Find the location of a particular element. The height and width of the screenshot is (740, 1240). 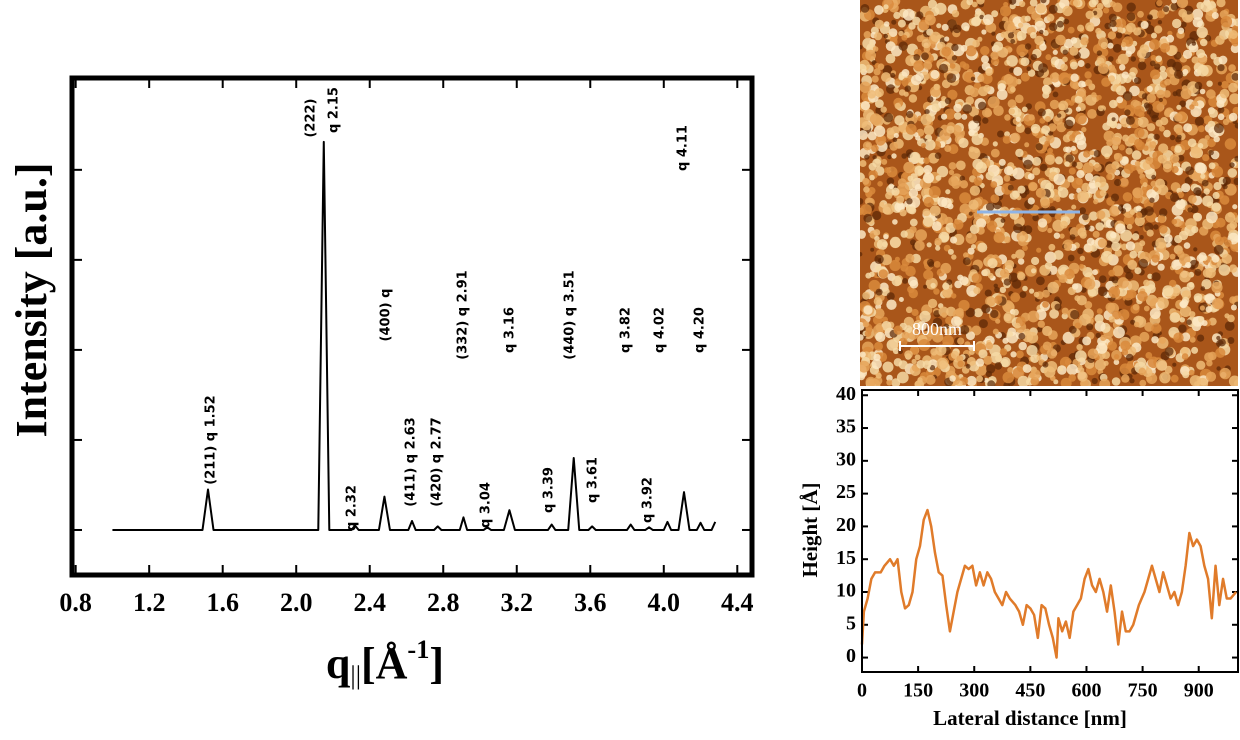

x-tick-label: 4.0 is located at coordinates (664, 602).